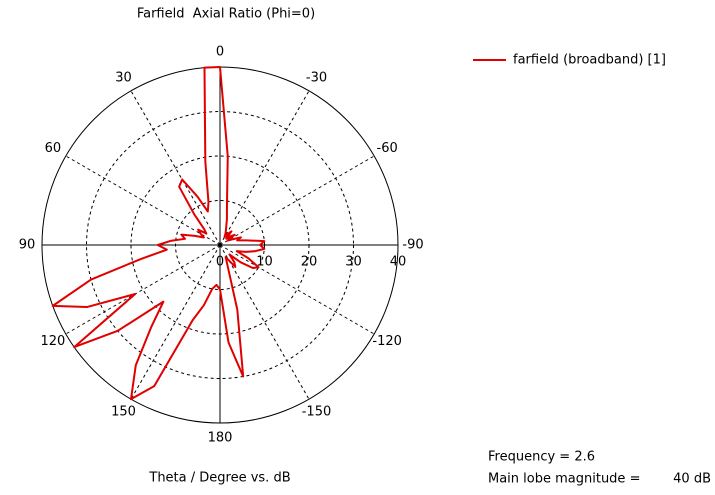 Image resolution: width=715 pixels, height=495 pixels. I want to click on theta-tick-label: 30, so click(123, 77).